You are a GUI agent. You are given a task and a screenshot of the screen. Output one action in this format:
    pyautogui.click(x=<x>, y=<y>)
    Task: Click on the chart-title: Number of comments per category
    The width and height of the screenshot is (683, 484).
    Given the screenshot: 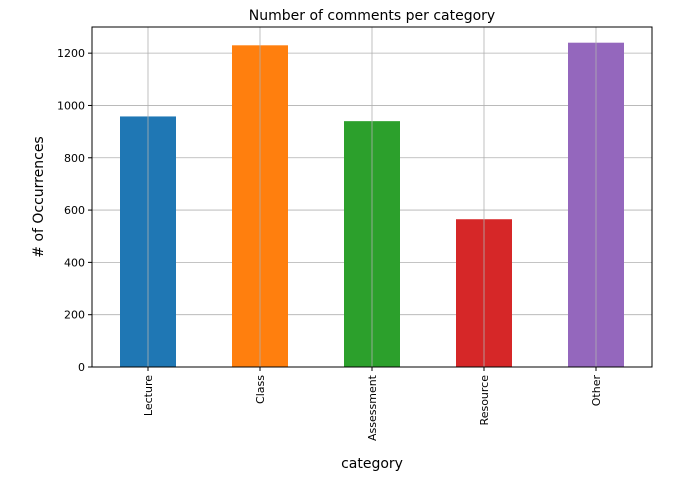 What is the action you would take?
    pyautogui.click(x=372, y=16)
    